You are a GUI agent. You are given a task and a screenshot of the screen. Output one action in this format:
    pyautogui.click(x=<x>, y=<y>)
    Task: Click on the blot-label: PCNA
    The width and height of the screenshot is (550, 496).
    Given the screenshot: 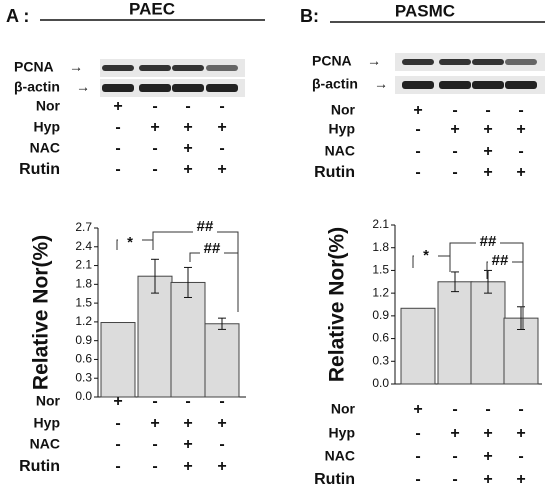 What is the action you would take?
    pyautogui.click(x=332, y=61)
    